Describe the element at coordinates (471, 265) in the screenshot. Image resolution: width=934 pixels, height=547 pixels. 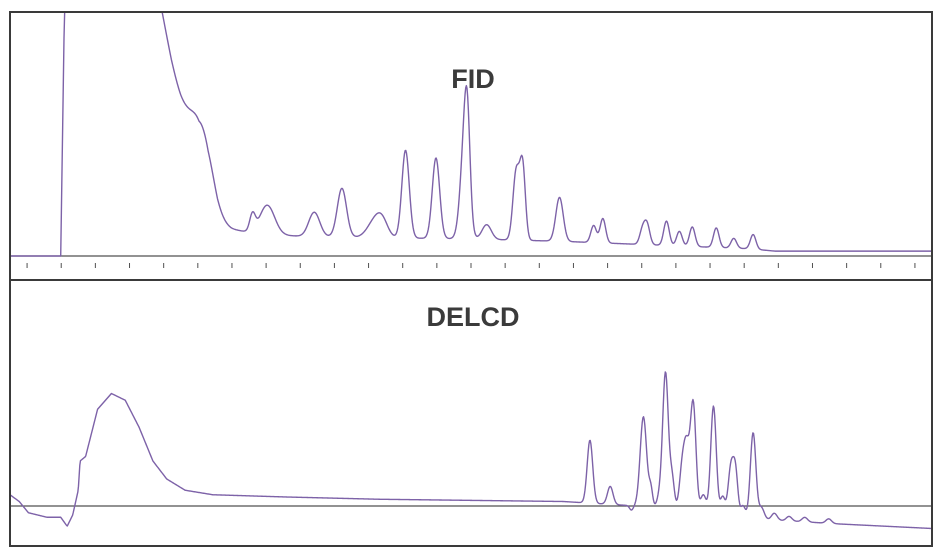
I see `fid-x-ticks` at that location.